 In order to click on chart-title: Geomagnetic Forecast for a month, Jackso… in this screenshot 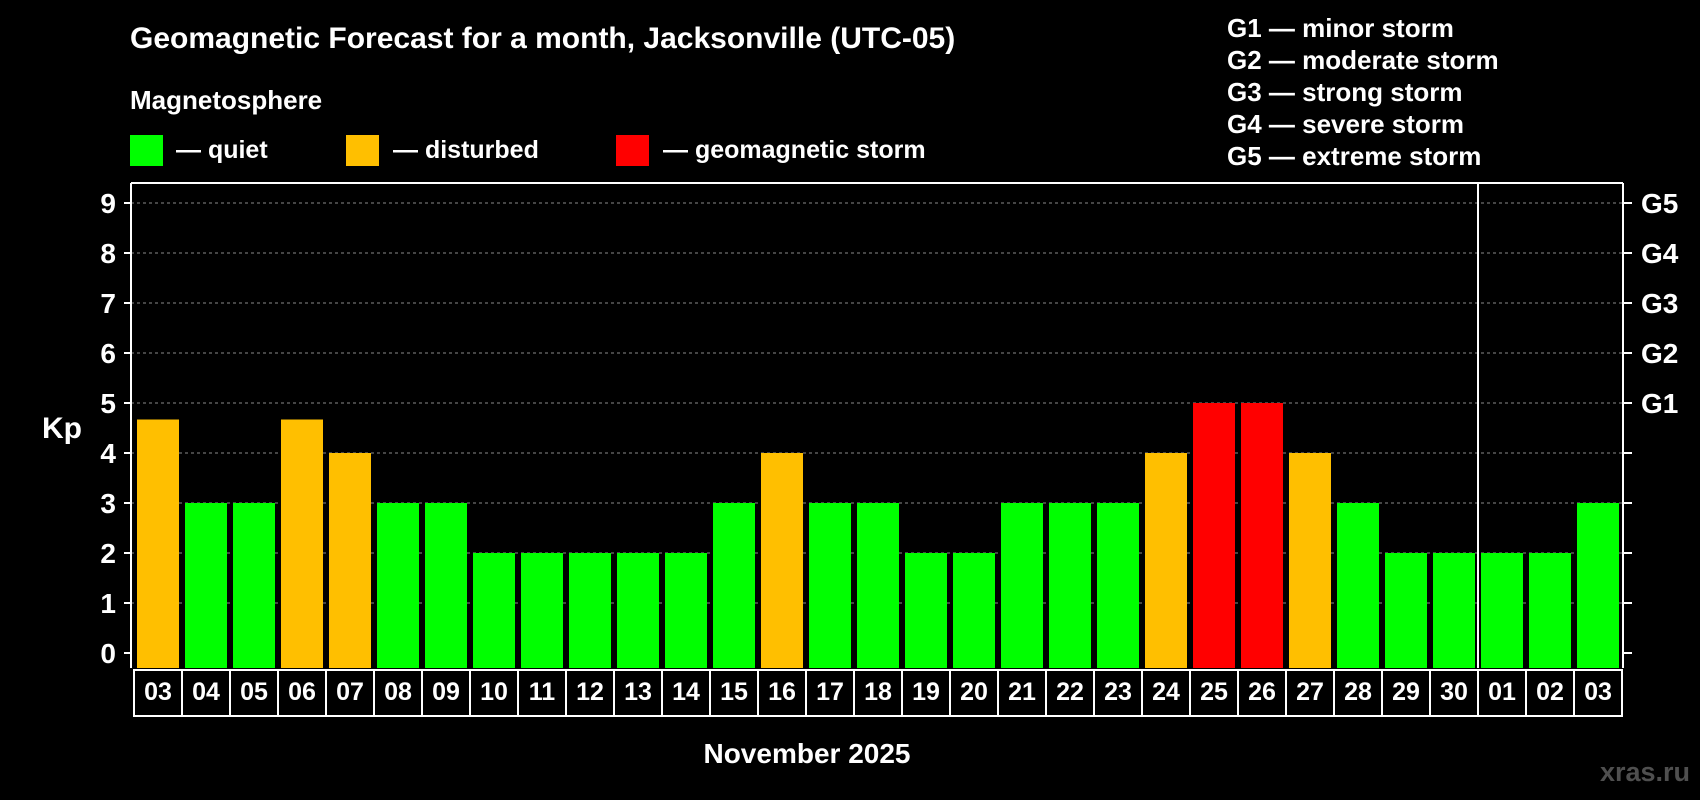, I will do `click(542, 38)`.